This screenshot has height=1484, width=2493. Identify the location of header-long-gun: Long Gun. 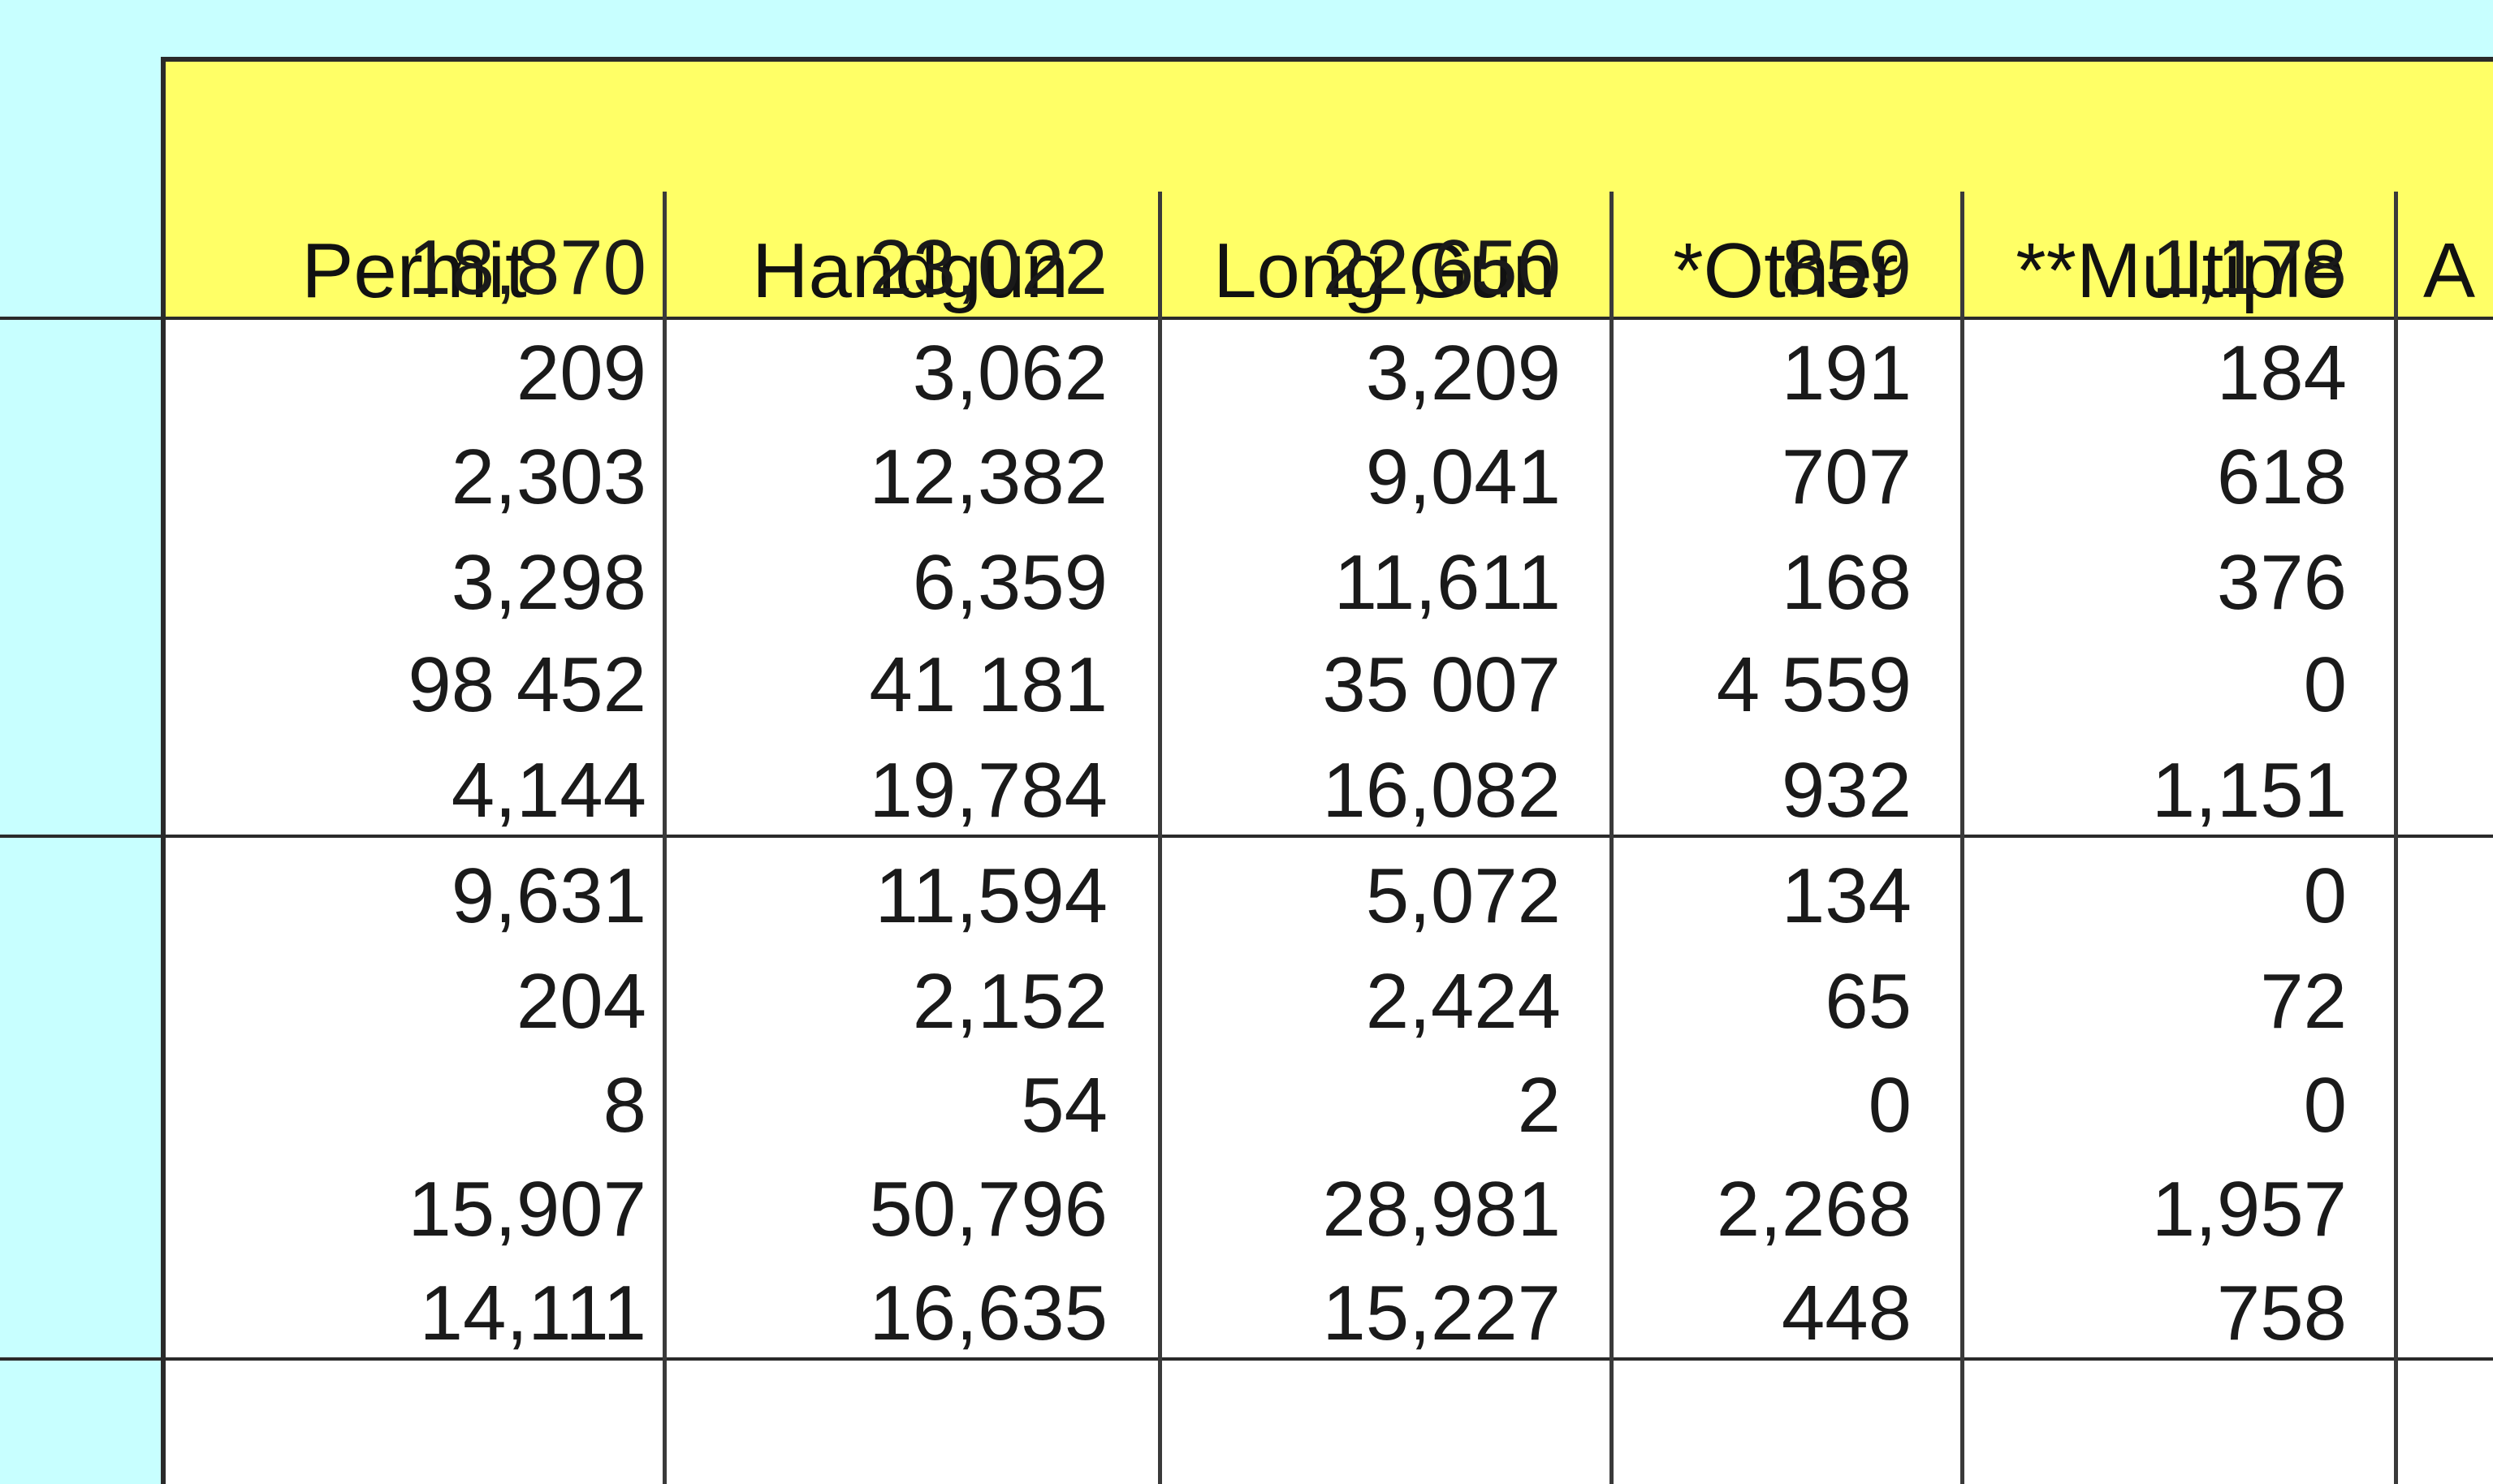
(1384, 270).